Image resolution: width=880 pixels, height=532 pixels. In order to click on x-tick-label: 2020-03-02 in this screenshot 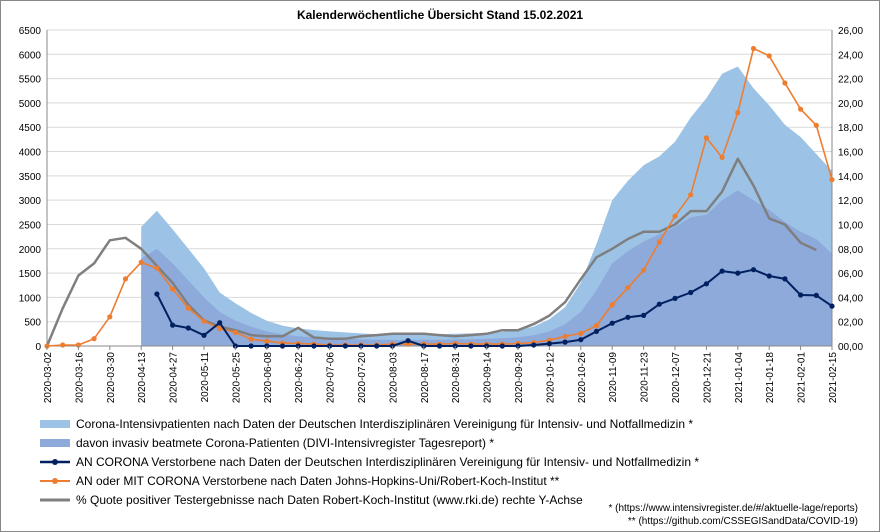, I will do `click(48, 378)`.